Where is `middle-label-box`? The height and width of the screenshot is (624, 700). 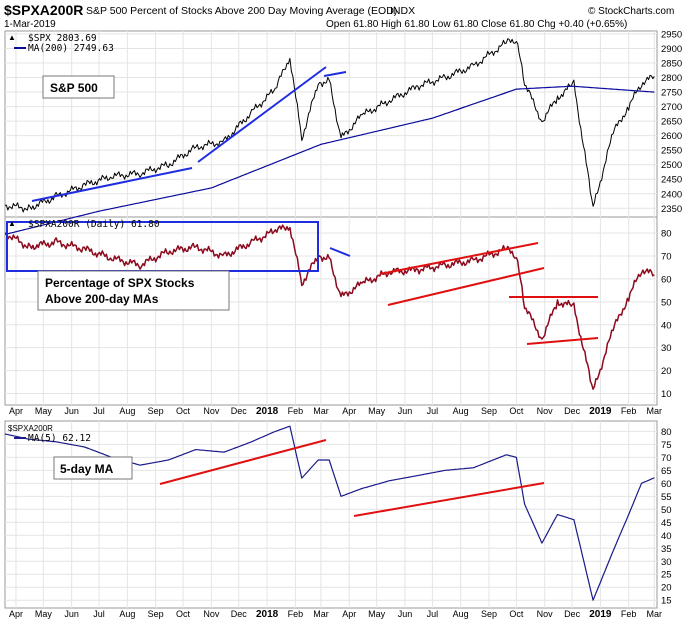 middle-label-box is located at coordinates (133, 290).